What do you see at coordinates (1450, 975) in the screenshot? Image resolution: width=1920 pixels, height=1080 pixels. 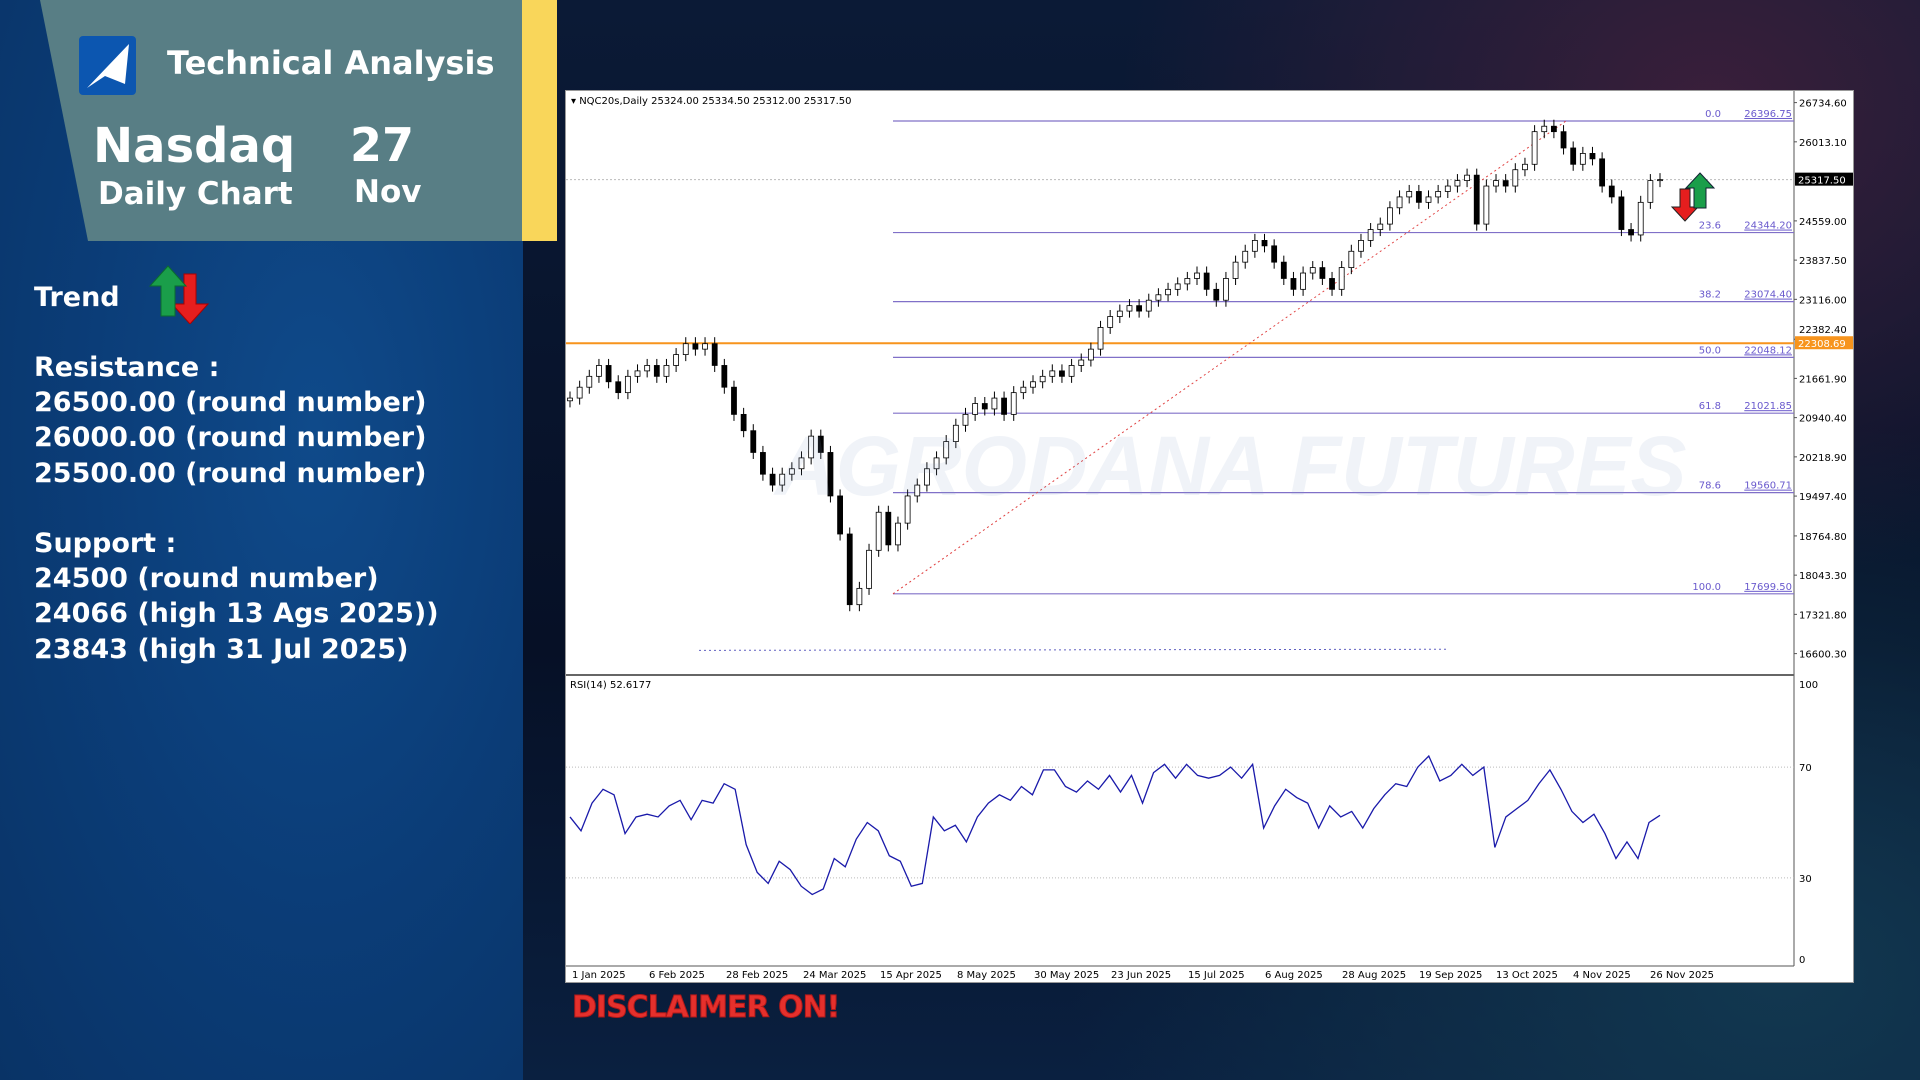 I see `x-tick-label: 19 Sep 2025` at bounding box center [1450, 975].